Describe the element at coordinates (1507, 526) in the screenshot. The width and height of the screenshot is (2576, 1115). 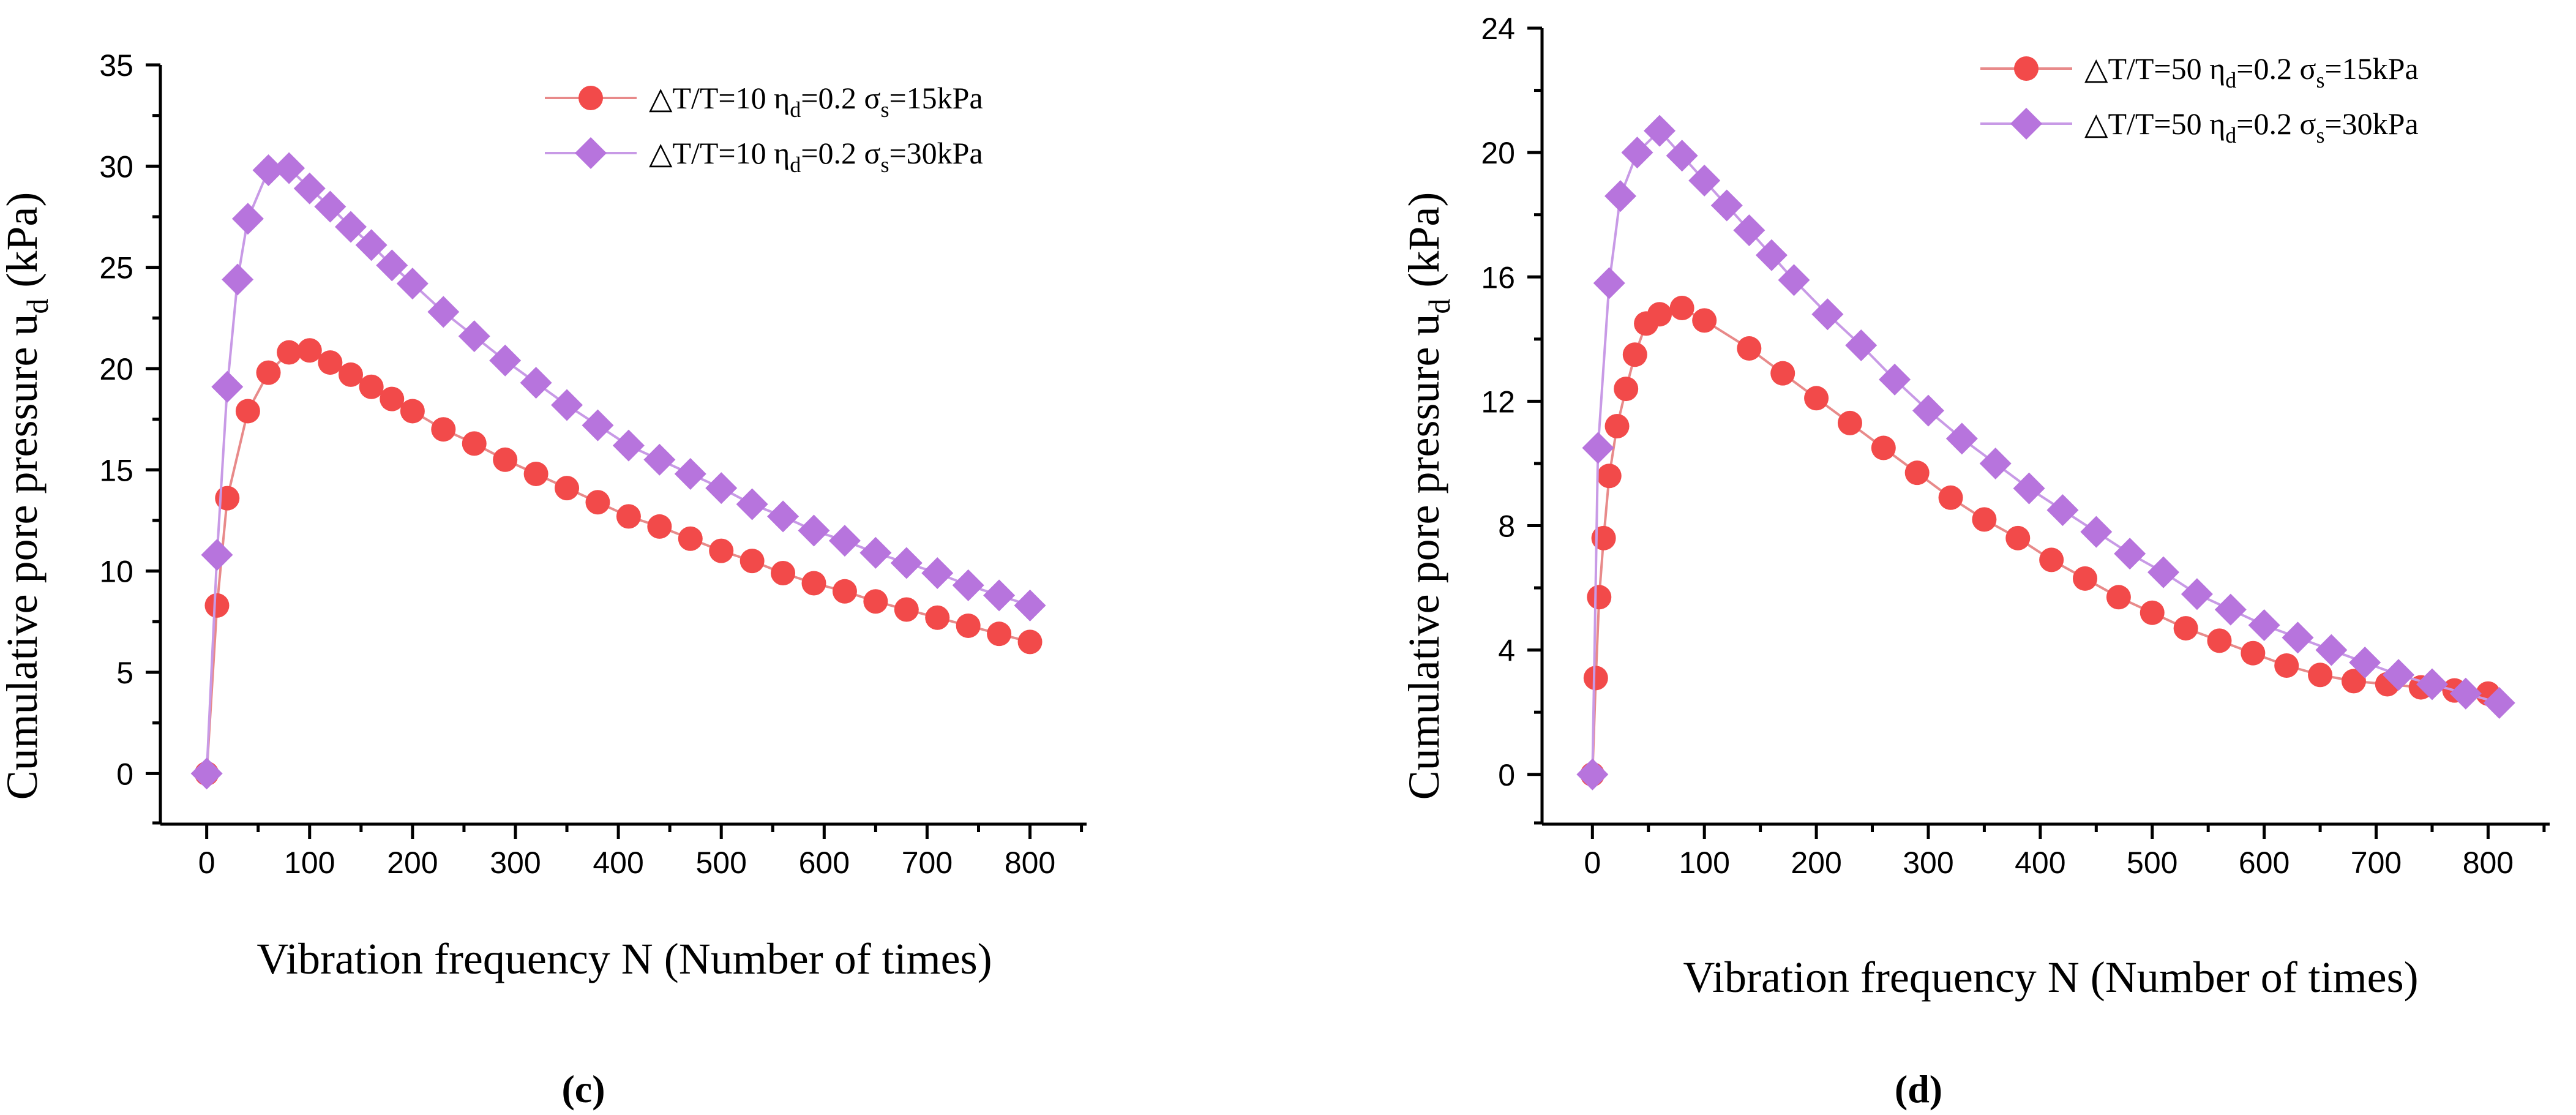
I see `y-tick-label: 8` at that location.